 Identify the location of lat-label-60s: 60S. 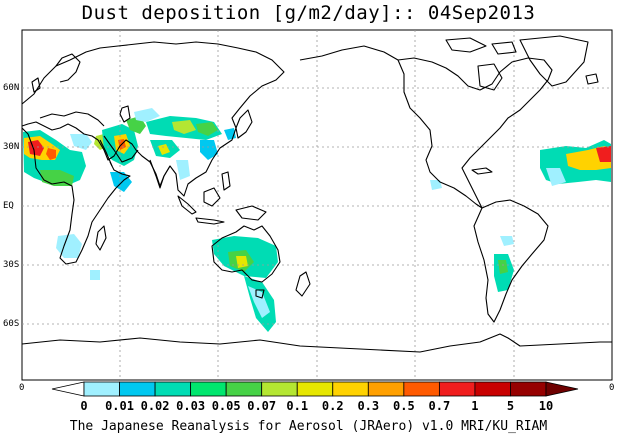
(11, 324).